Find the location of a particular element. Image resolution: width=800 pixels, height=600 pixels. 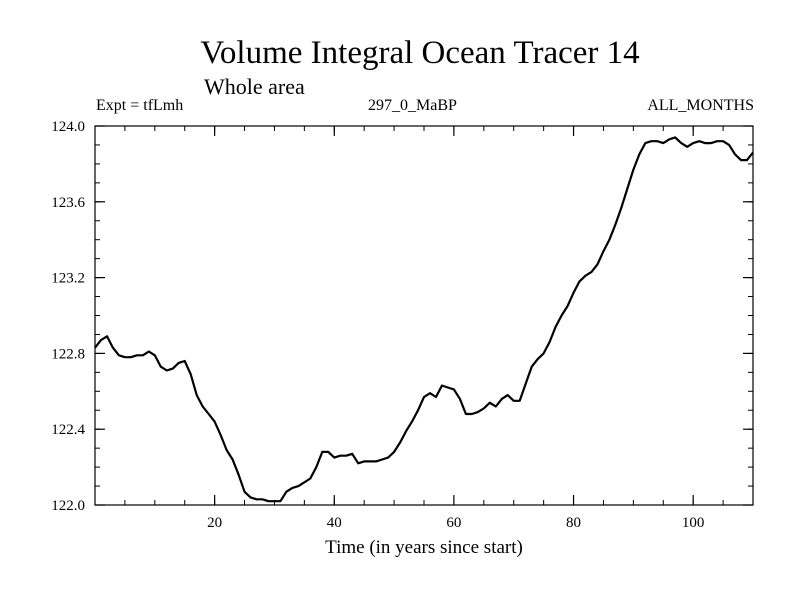

chart-subtitle: Whole area is located at coordinates (254, 86).